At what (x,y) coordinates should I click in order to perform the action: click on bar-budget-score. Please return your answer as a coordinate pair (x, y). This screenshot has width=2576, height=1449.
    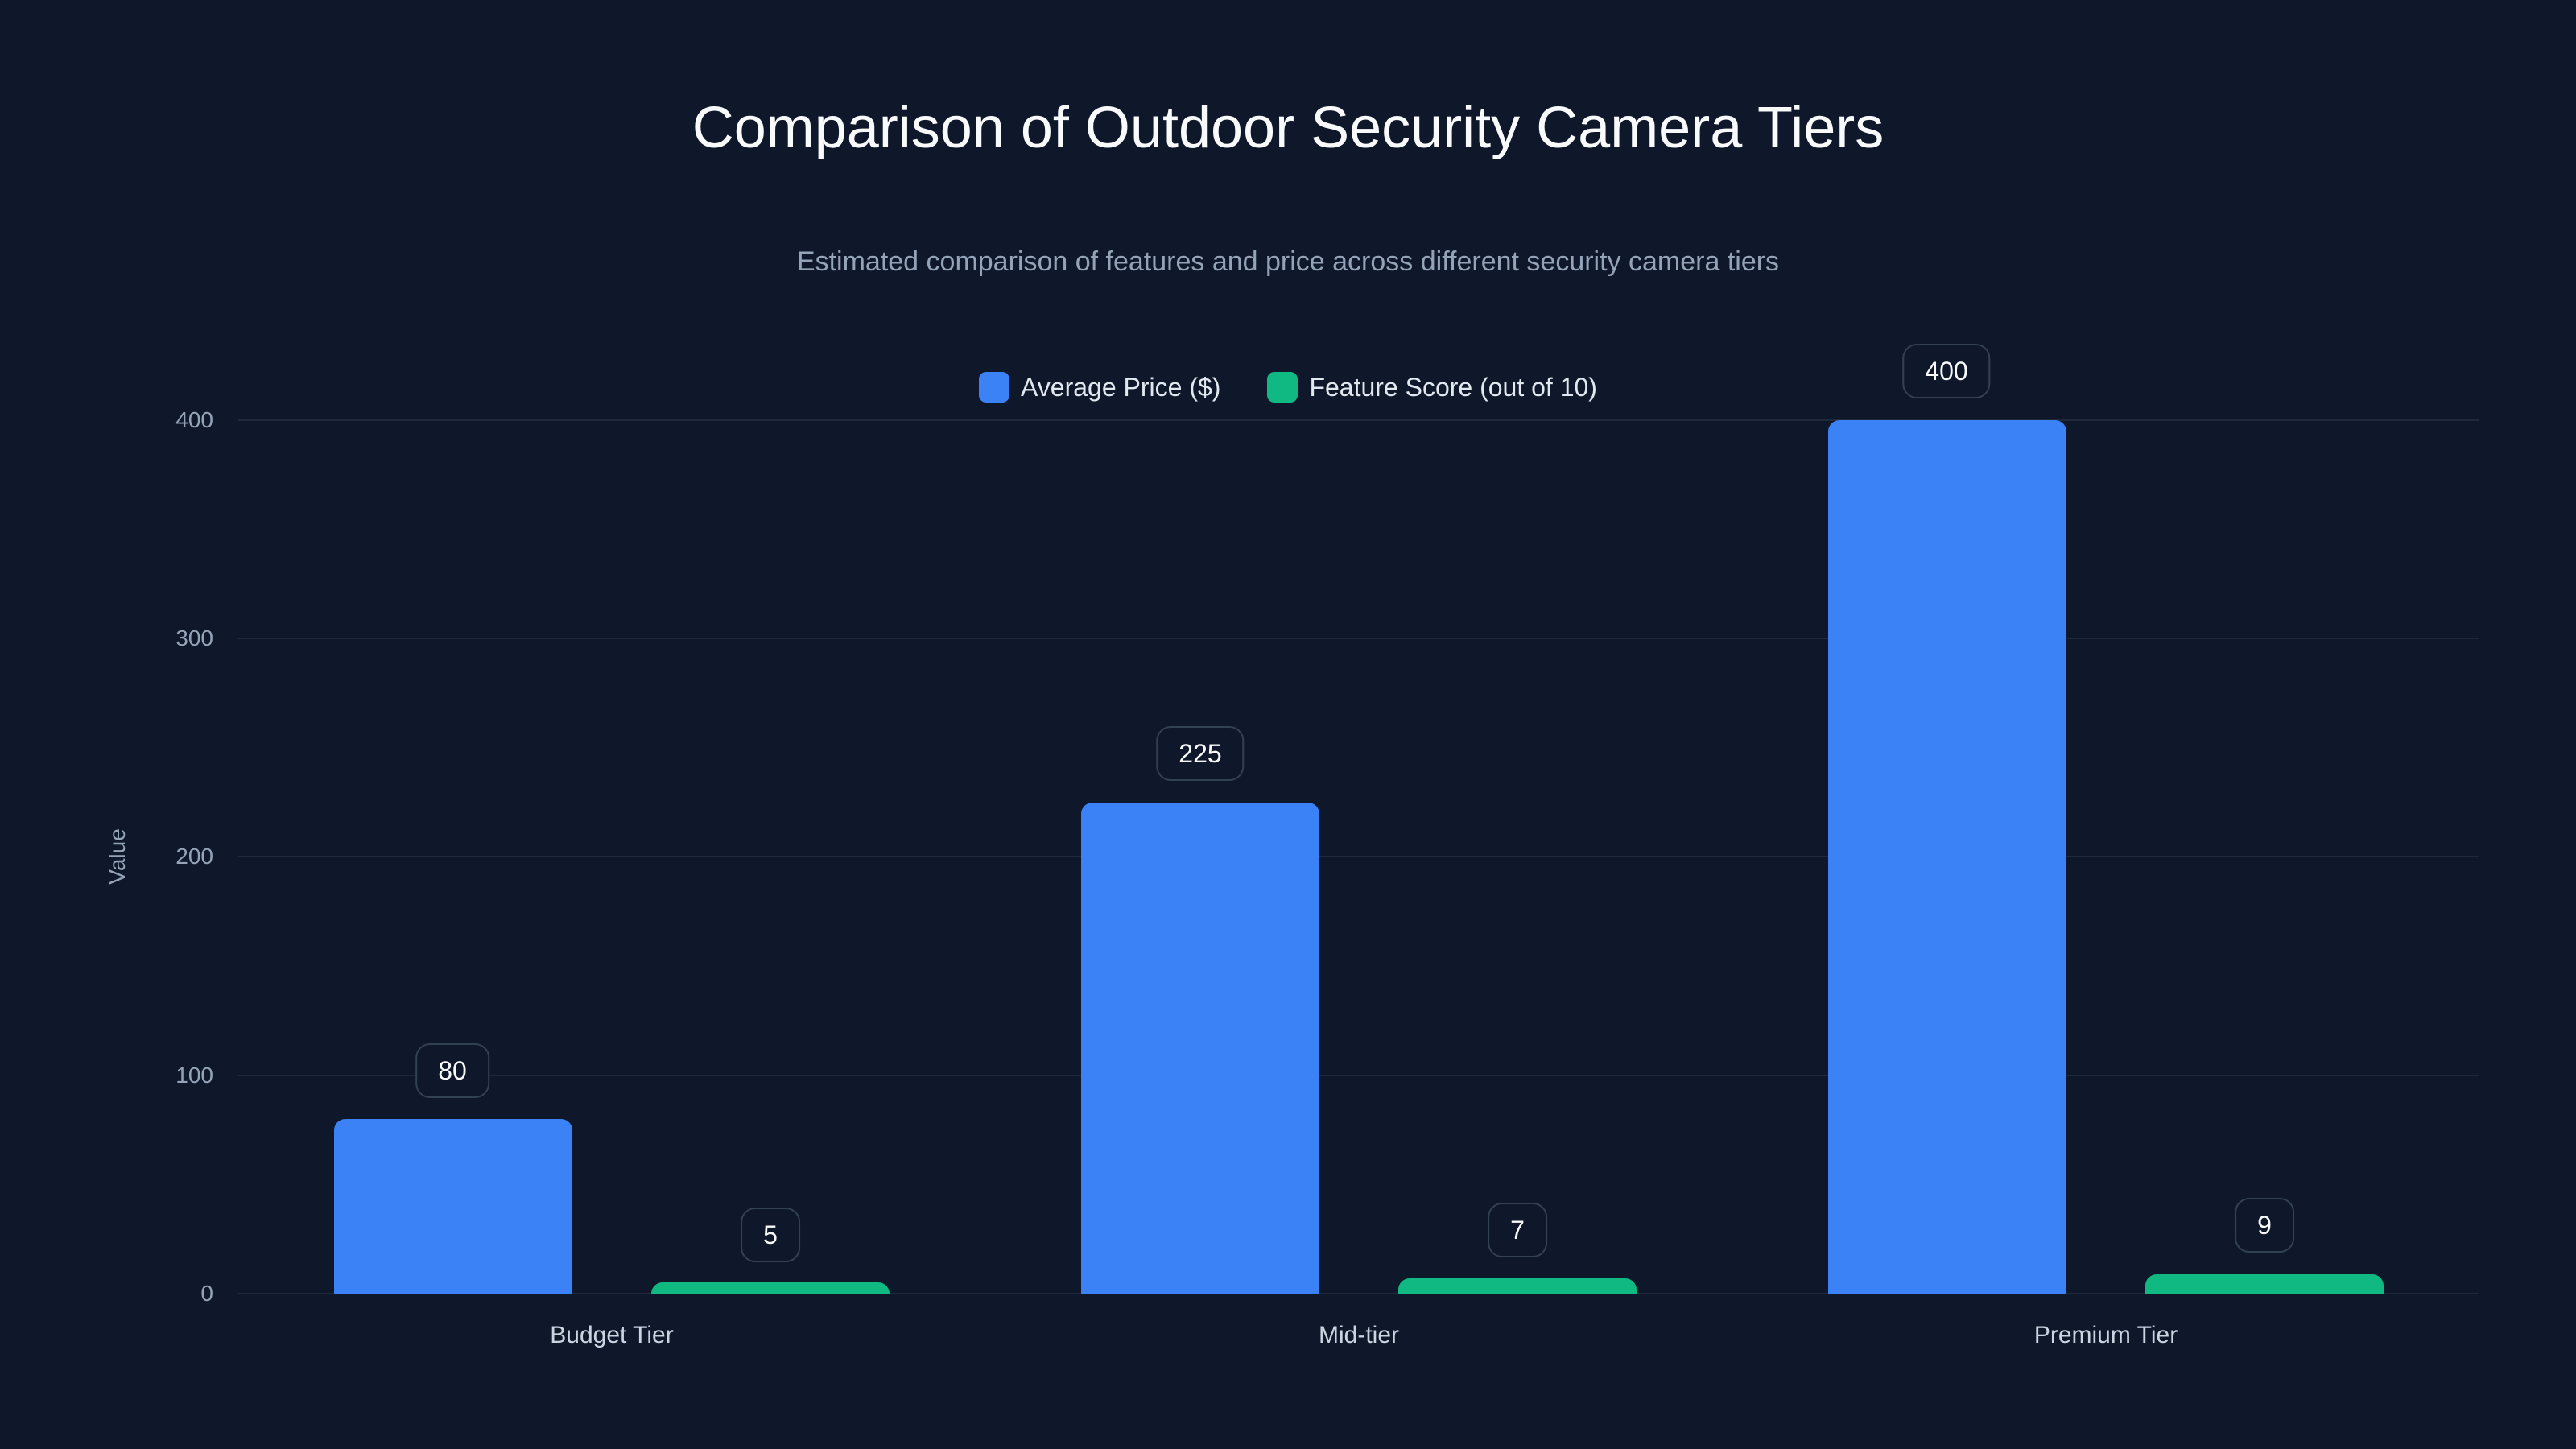
    Looking at the image, I should click on (770, 1288).